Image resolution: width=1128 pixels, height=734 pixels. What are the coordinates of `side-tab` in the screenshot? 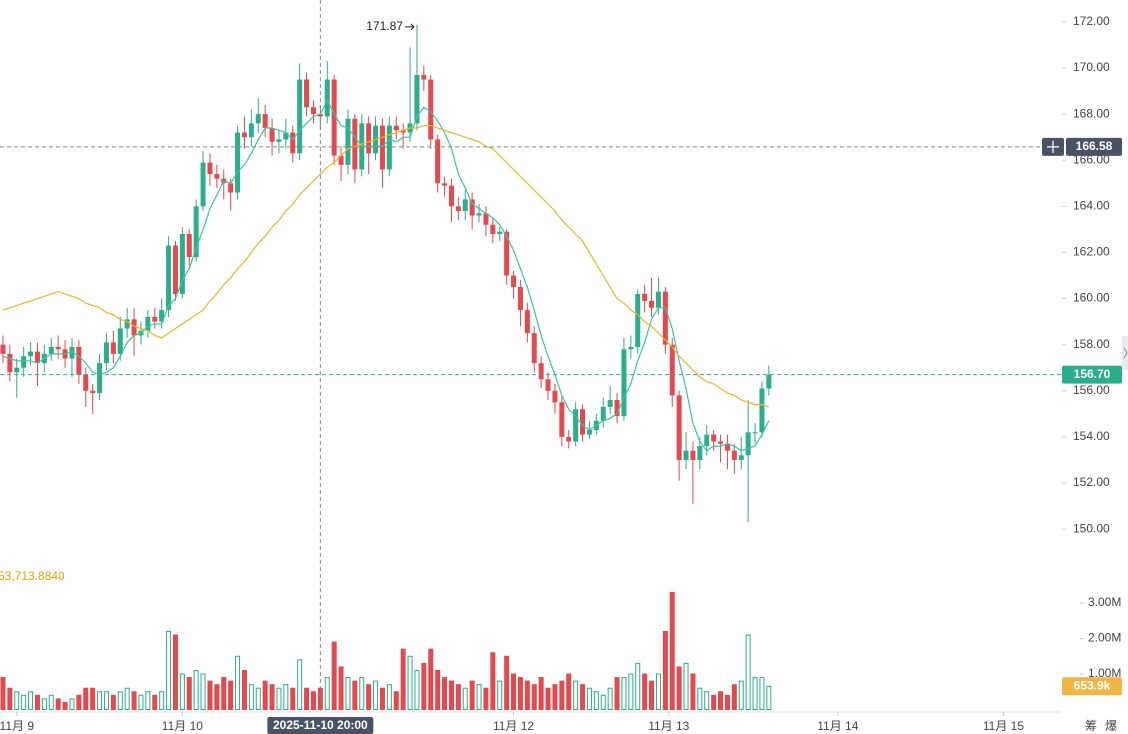 It's located at (1125, 353).